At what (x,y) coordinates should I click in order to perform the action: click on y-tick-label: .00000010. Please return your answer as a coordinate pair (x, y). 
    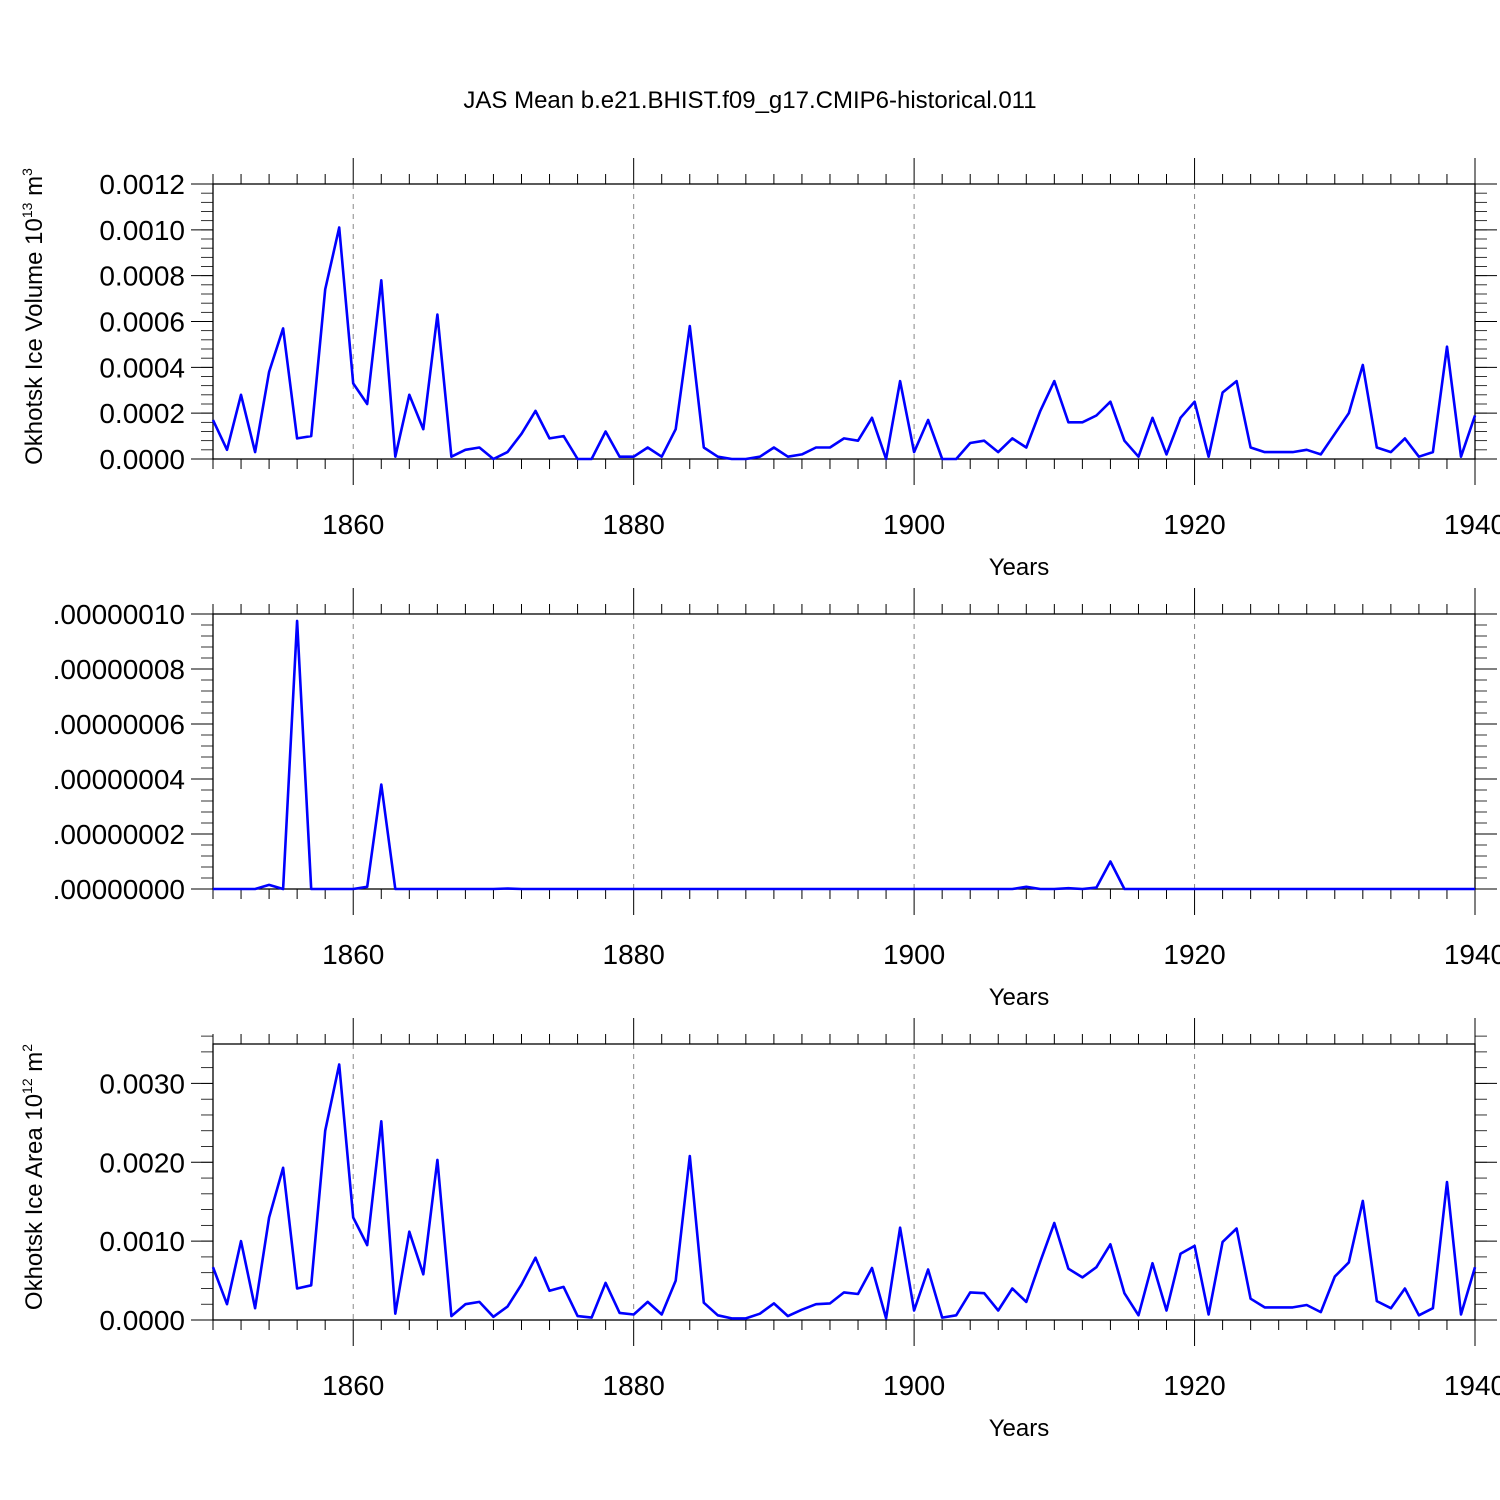
    Looking at the image, I should click on (119, 614).